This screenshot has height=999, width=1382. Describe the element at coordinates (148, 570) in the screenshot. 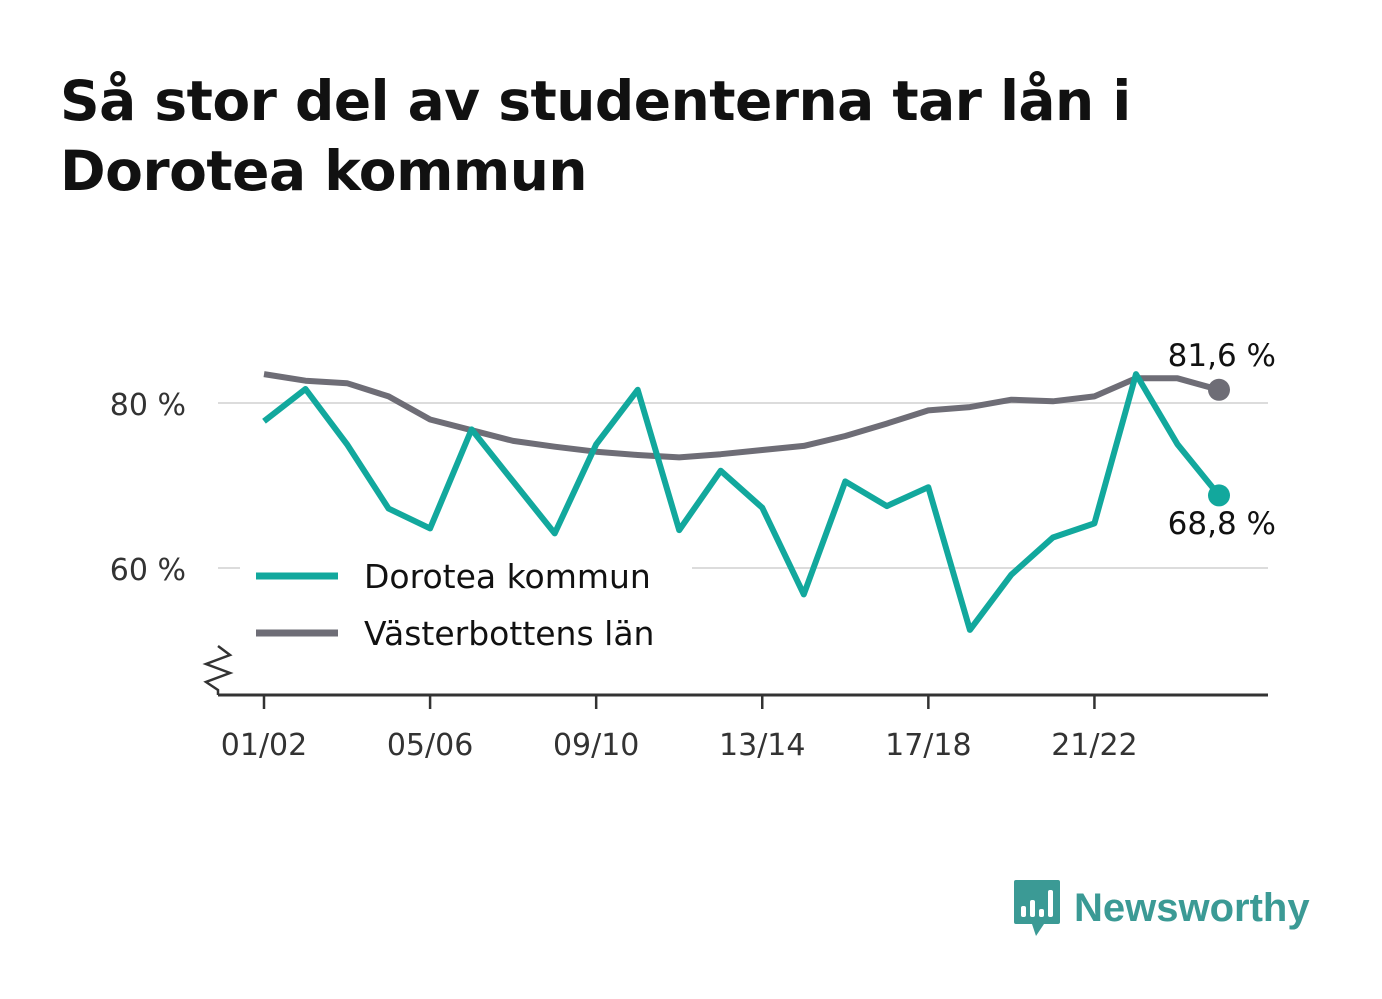

I see `y-tick-label: 60 %` at that location.